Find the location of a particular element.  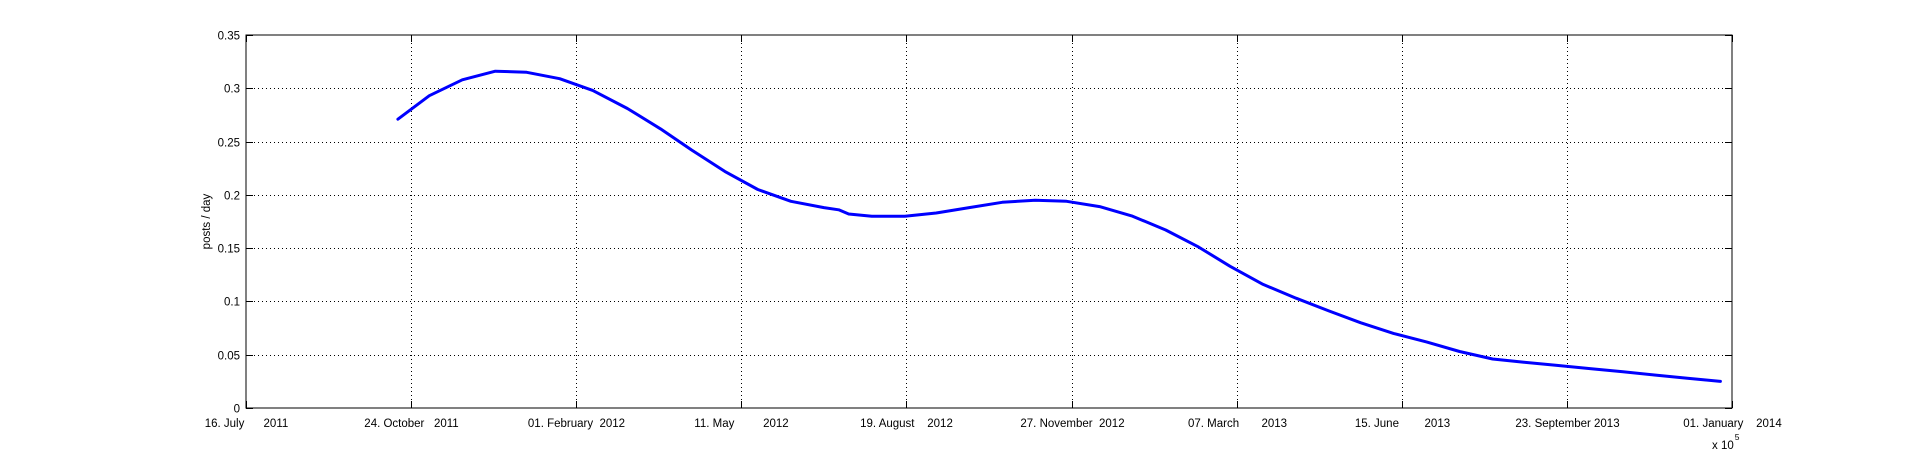

y-tick-label: 0.25 is located at coordinates (229, 144).